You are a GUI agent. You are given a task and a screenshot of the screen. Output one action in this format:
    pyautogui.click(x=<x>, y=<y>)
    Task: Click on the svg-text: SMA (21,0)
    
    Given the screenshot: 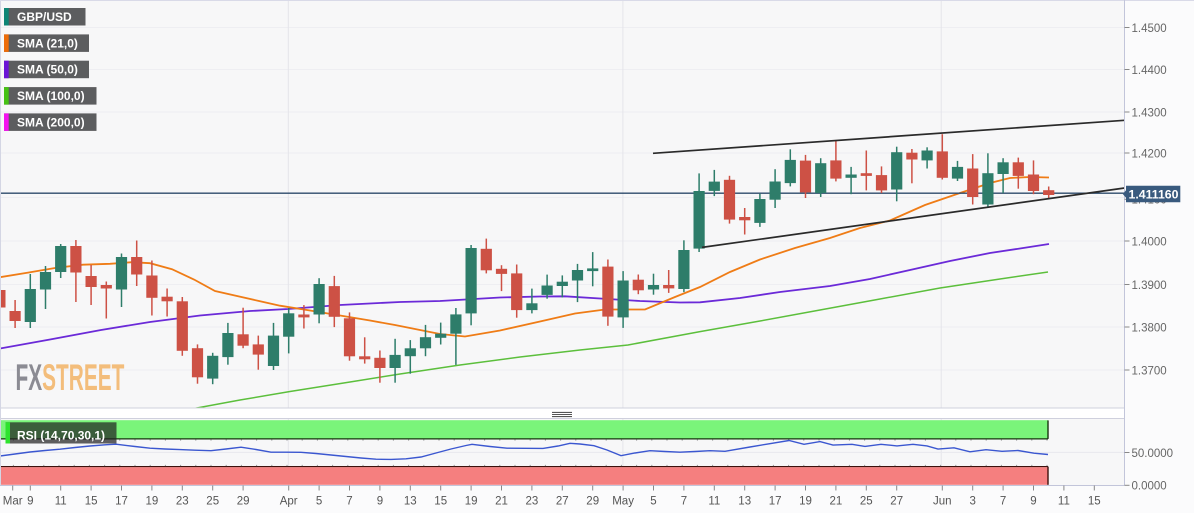 What is the action you would take?
    pyautogui.click(x=47, y=43)
    